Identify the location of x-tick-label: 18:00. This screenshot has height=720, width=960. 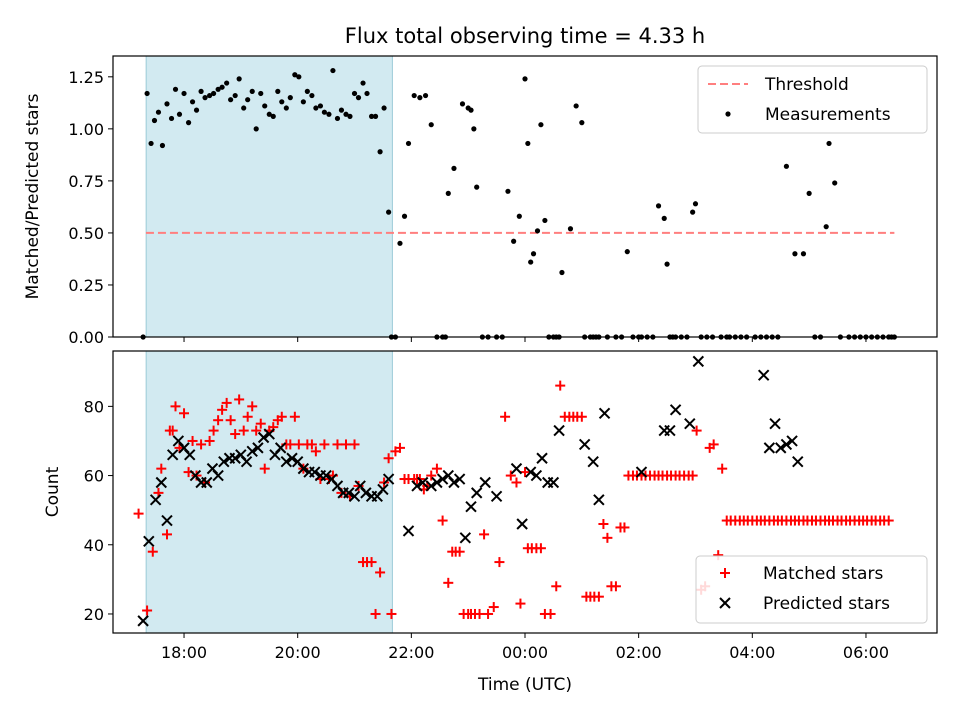
(184, 652).